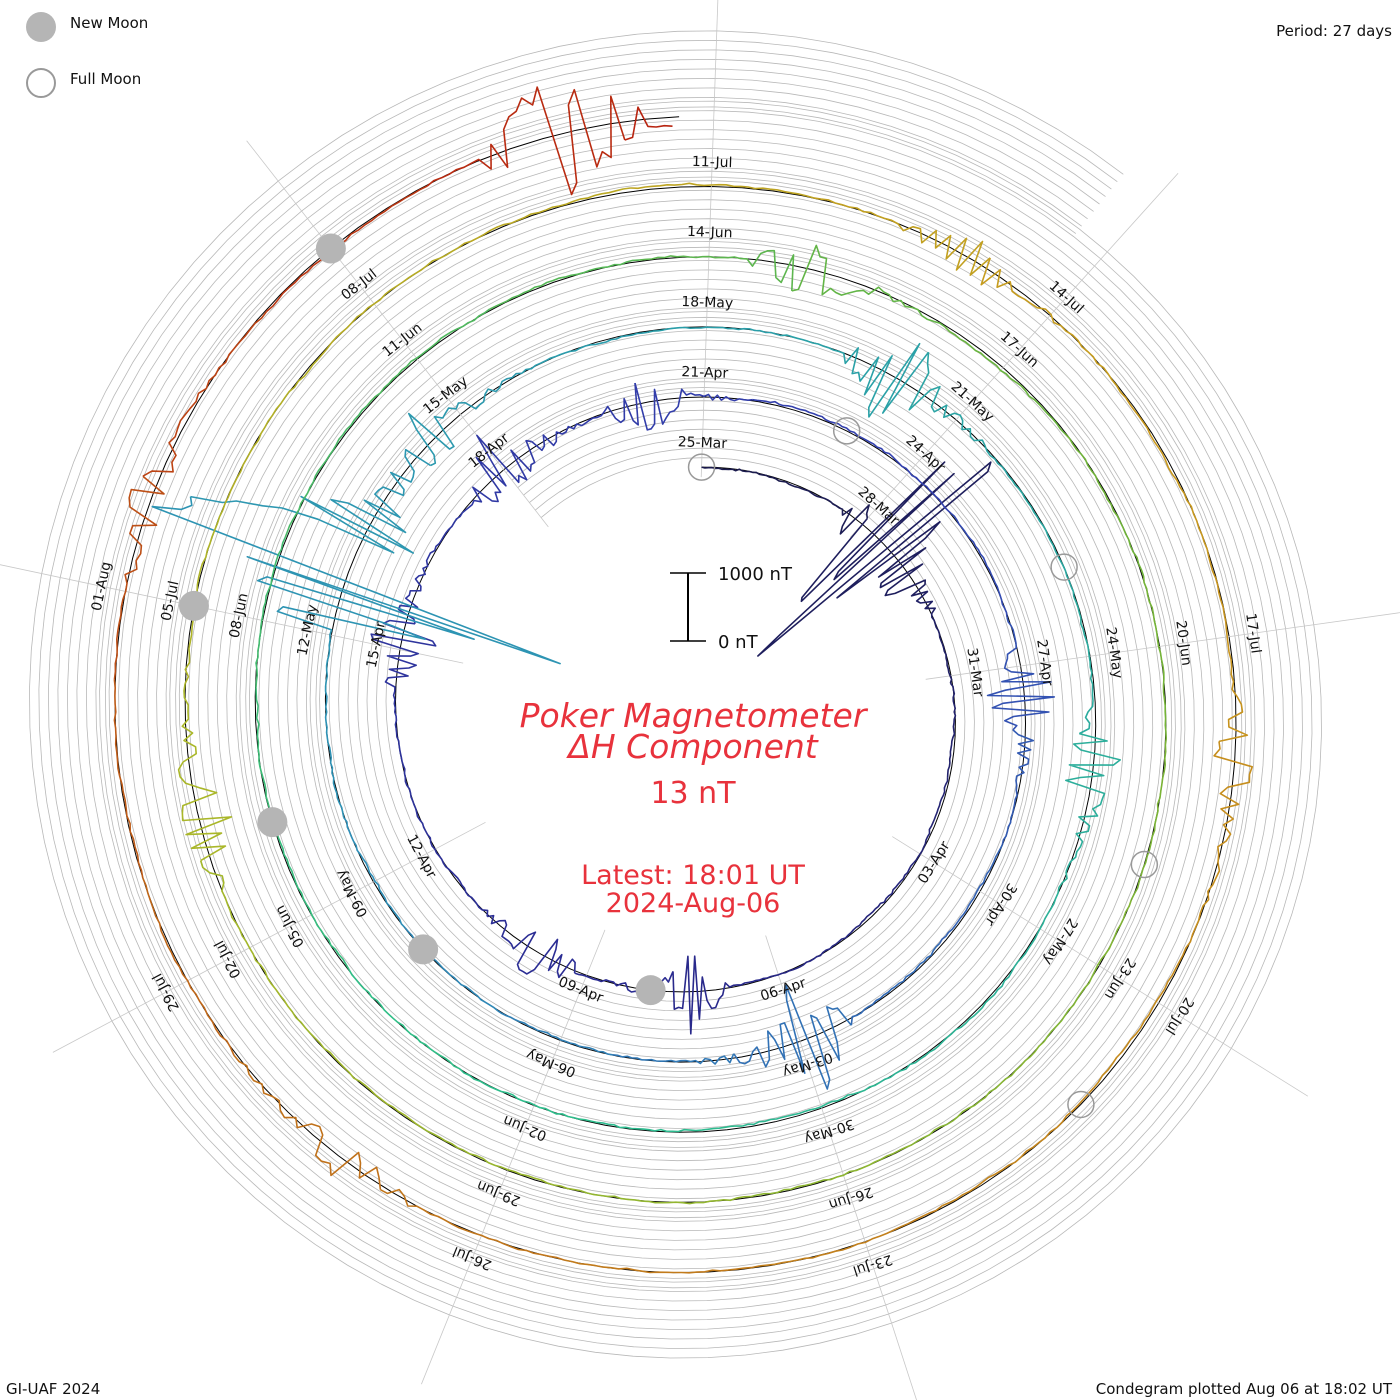  Describe the element at coordinates (166, 991) in the screenshot. I see `date-label: 29-Jul` at that location.